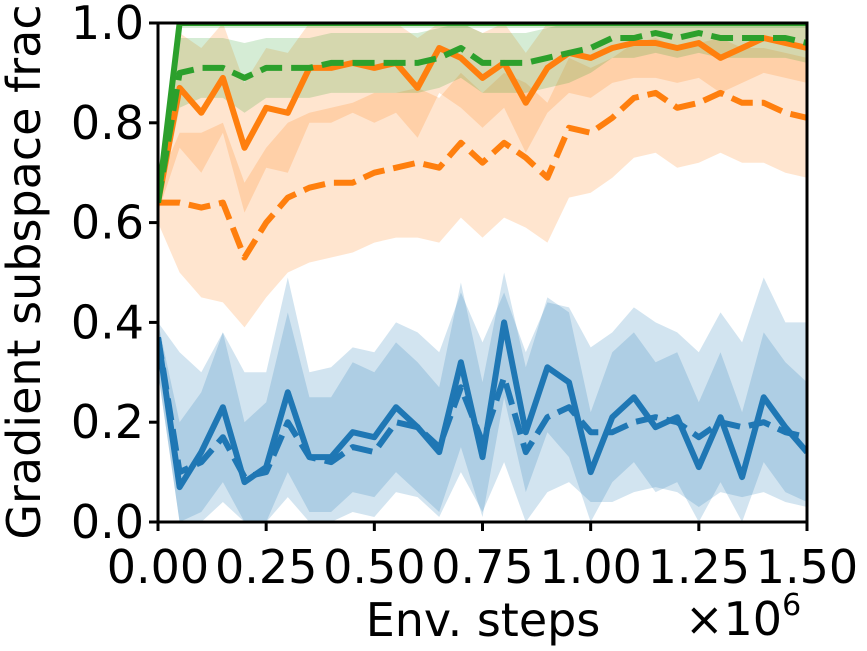  I want to click on multiplier-base: ×10, so click(733, 619).